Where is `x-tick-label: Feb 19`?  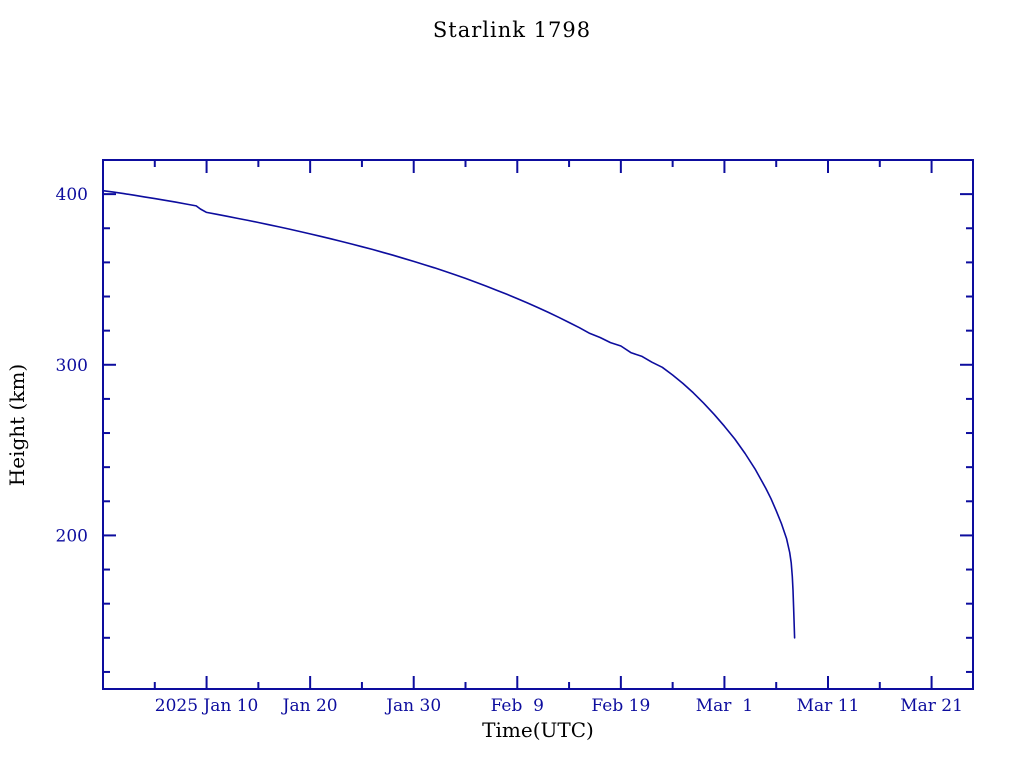
x-tick-label: Feb 19 is located at coordinates (620, 706).